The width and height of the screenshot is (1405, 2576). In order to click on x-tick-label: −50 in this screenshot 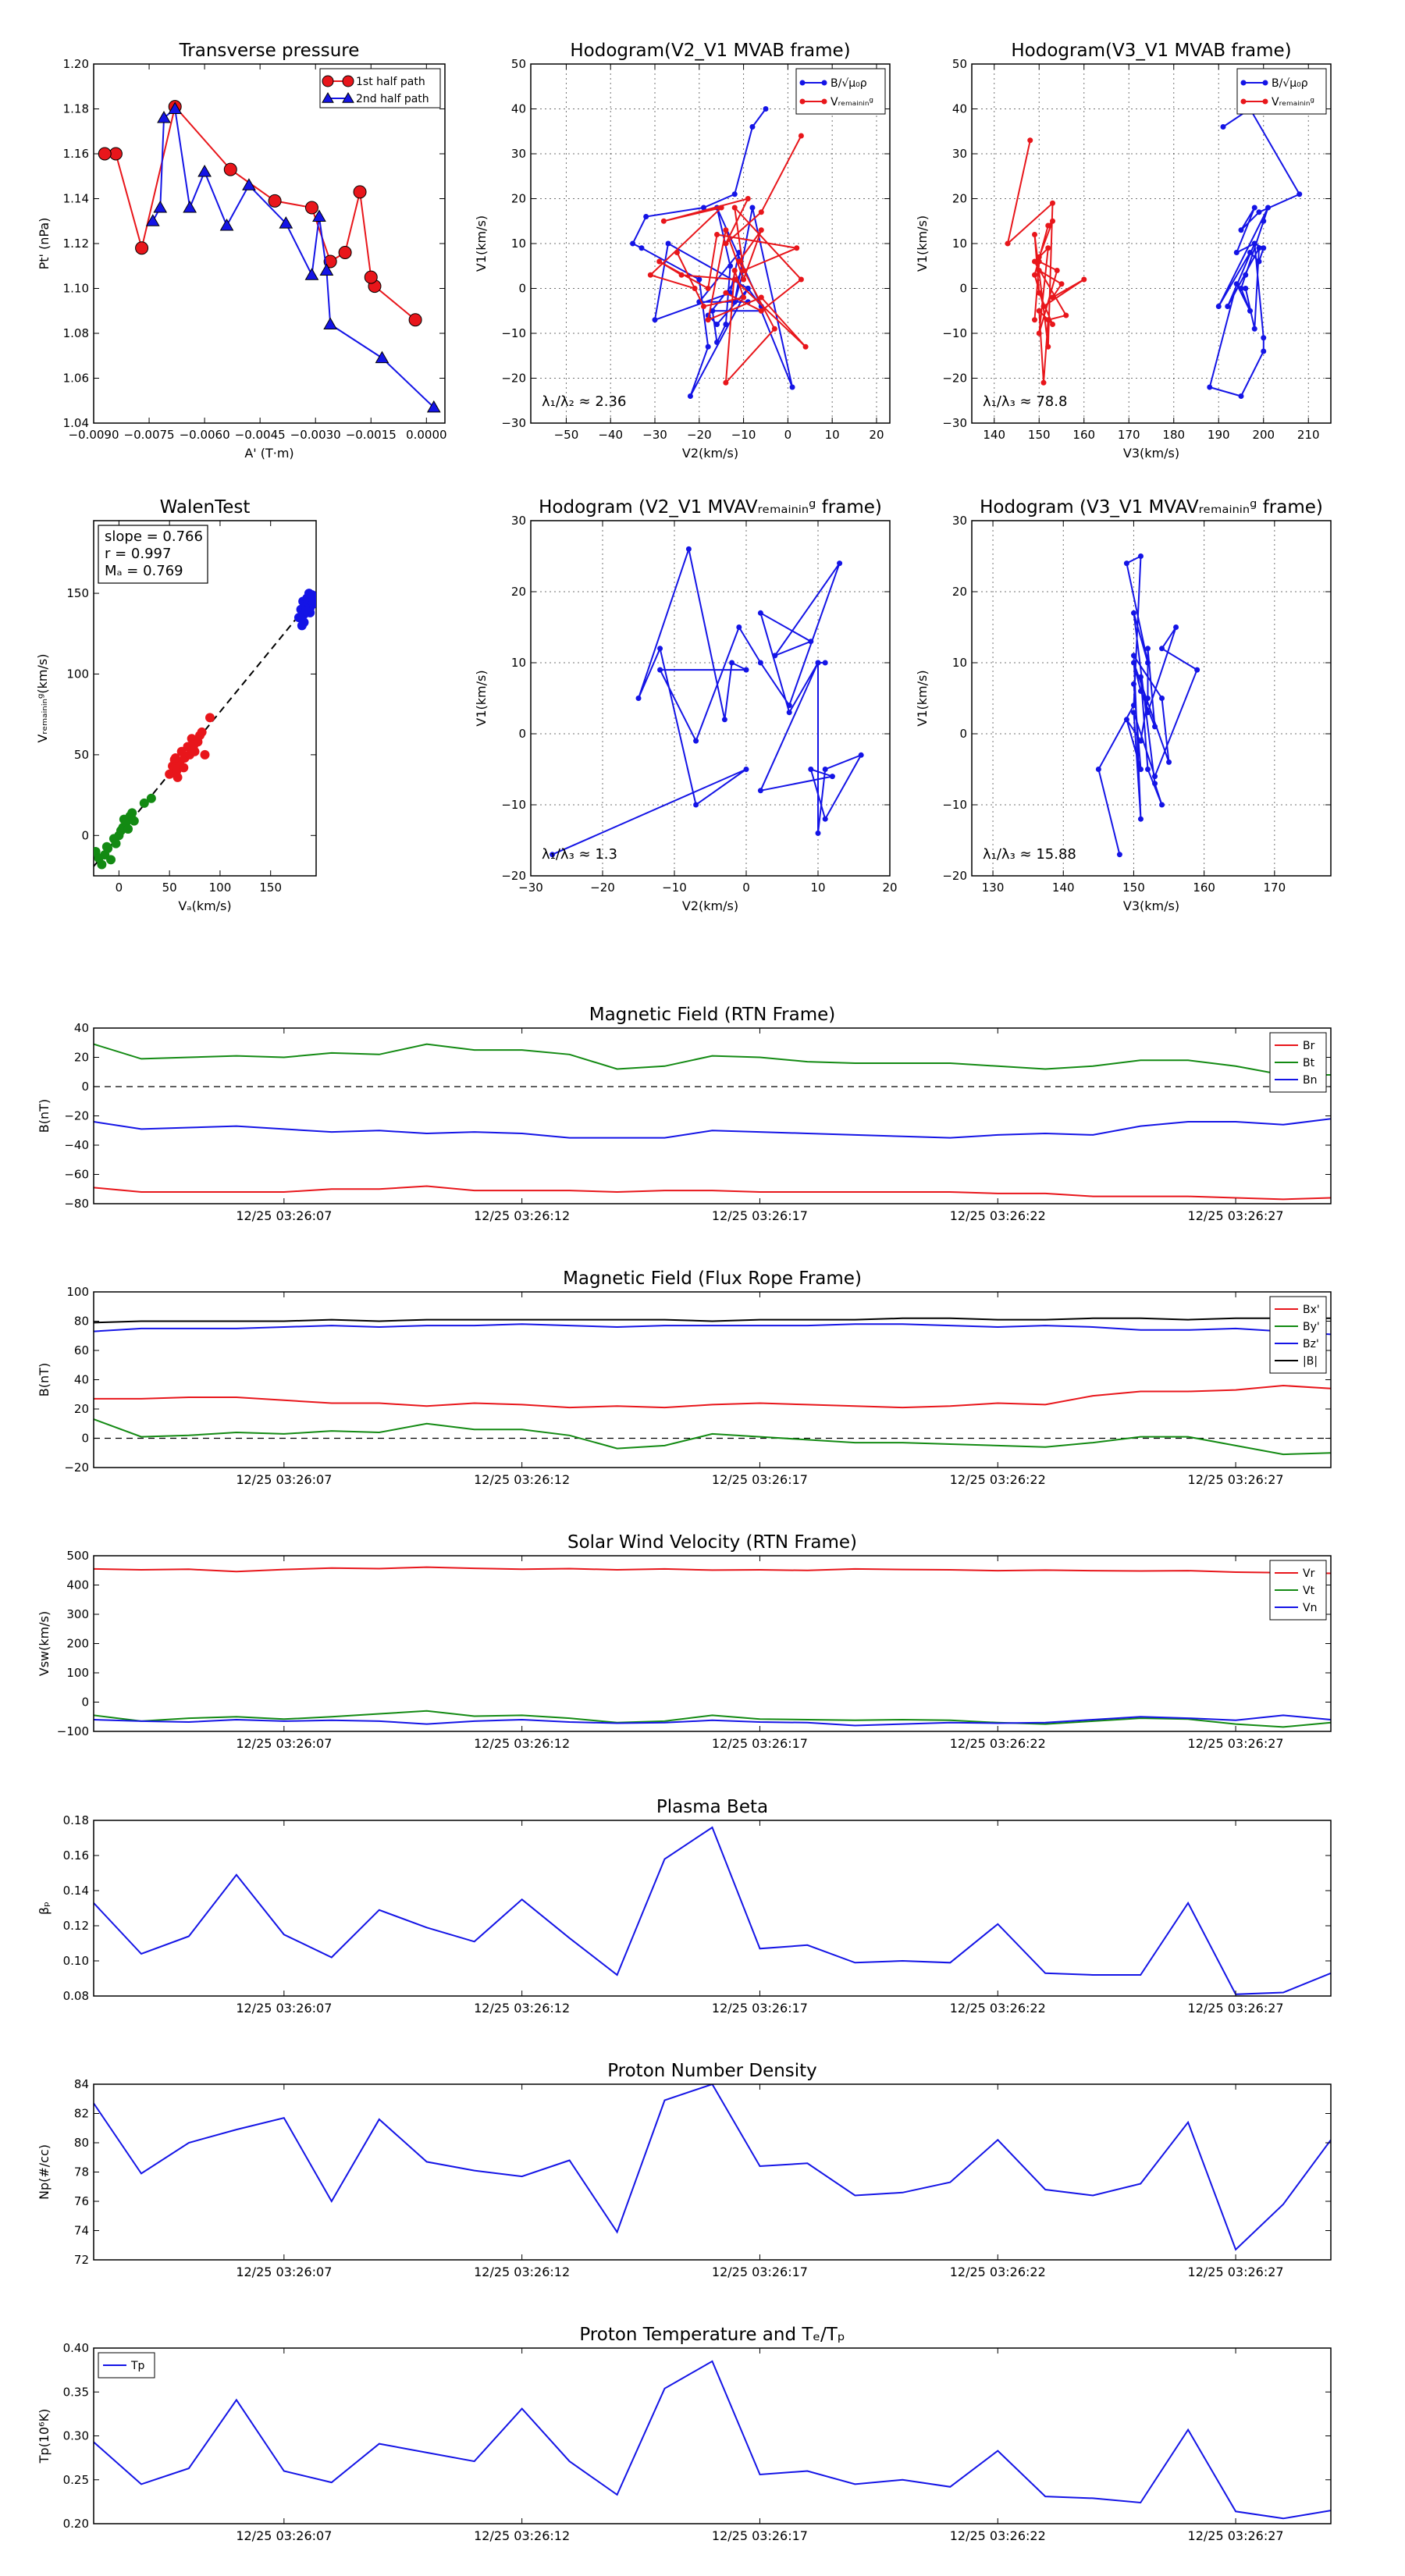, I will do `click(567, 435)`.